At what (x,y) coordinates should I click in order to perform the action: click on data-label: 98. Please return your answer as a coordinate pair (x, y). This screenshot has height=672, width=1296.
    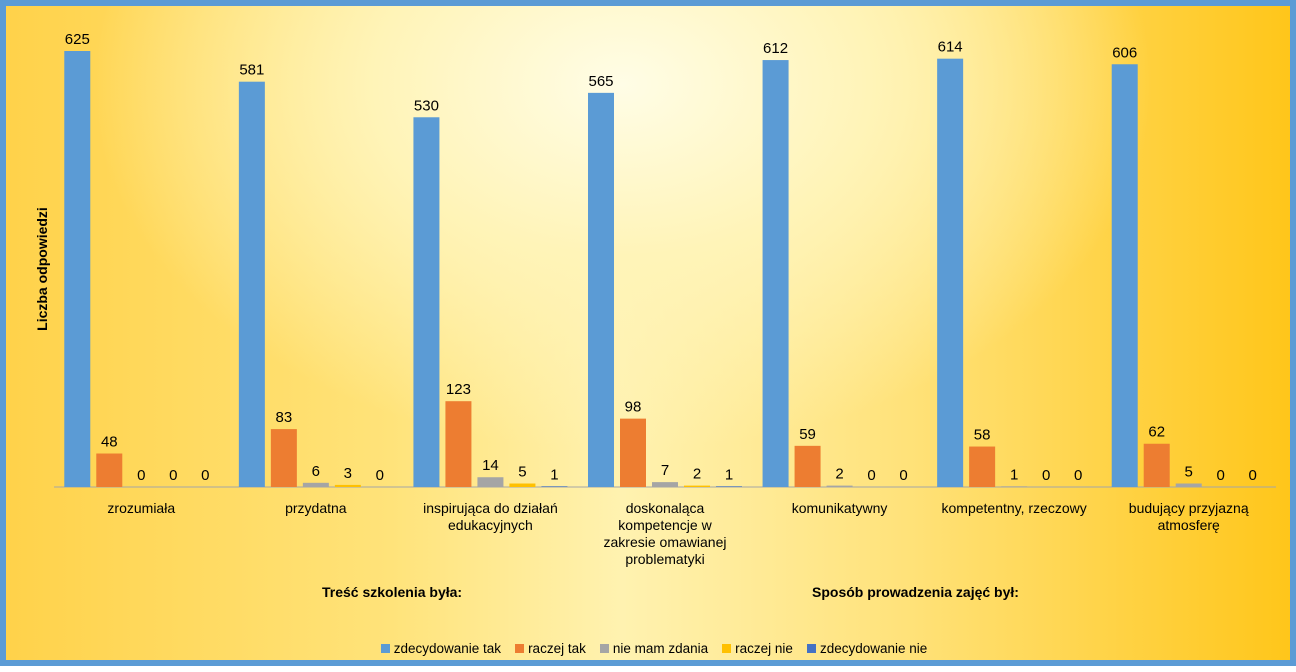
    Looking at the image, I should click on (633, 407).